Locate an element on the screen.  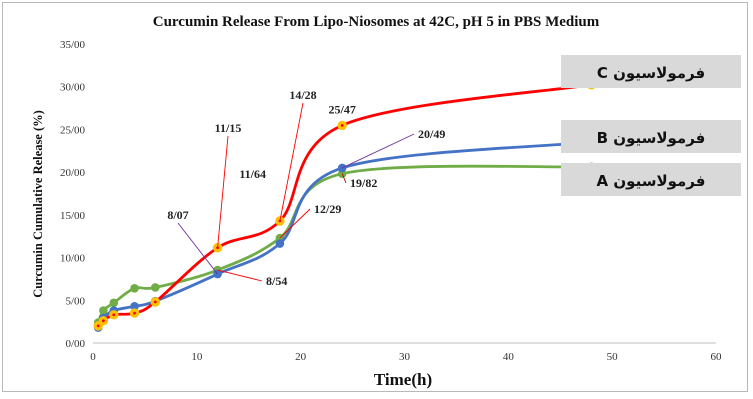
legend: فرمولاسیون A فرمولاسیون B فرمولاسیون C is located at coordinates (651, 125).